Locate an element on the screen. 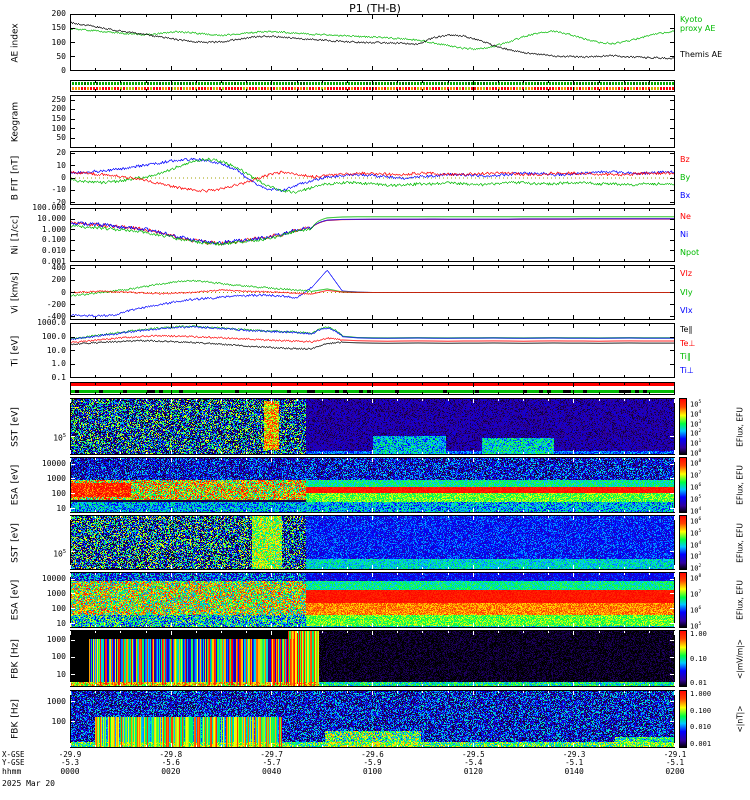 This screenshot has width=750, height=800. esa-ions-colorbar is located at coordinates (683, 485).